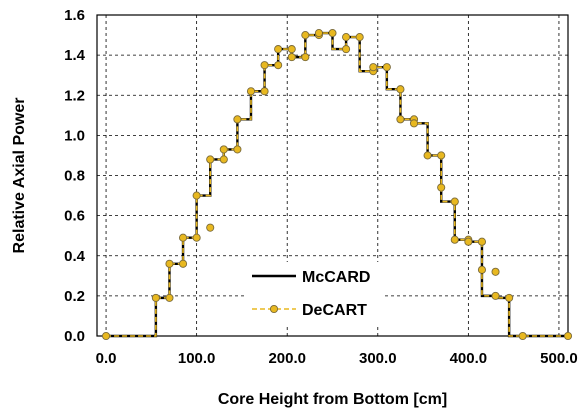 The height and width of the screenshot is (415, 588). Describe the element at coordinates (74, 15) in the screenshot. I see `y-tick-label-8: 1.6` at that location.